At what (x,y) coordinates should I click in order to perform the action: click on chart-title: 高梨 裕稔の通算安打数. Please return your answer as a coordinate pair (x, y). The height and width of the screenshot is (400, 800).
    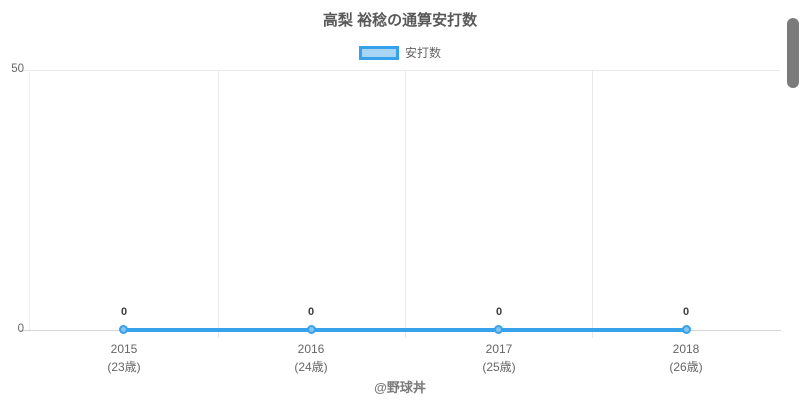
    Looking at the image, I should click on (400, 20).